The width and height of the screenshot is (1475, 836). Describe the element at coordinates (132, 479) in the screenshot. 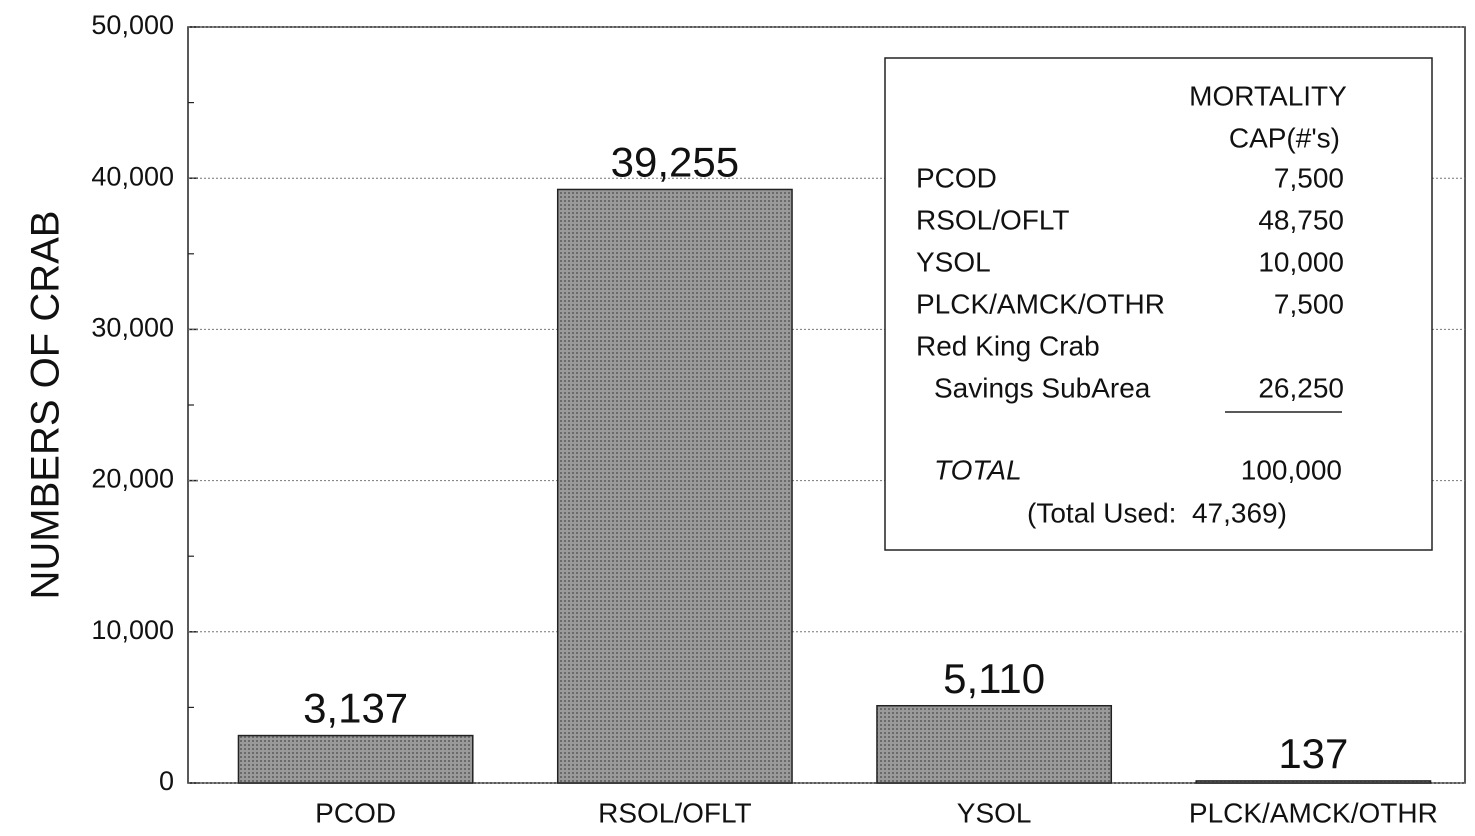

I see `y-tick-label: 20,000` at that location.